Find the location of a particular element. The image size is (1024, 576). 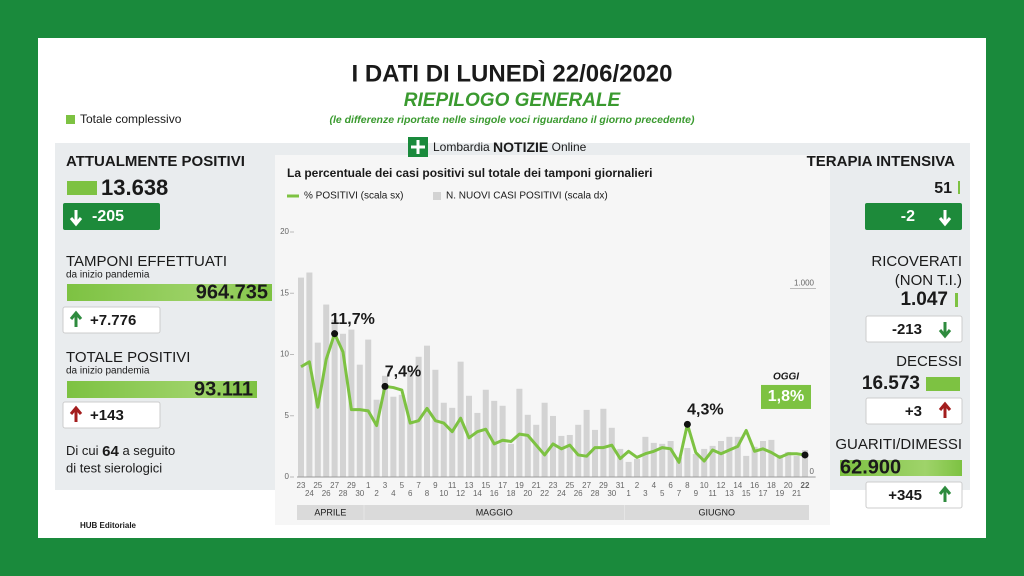

x-tick-label: 20 is located at coordinates (527, 493).